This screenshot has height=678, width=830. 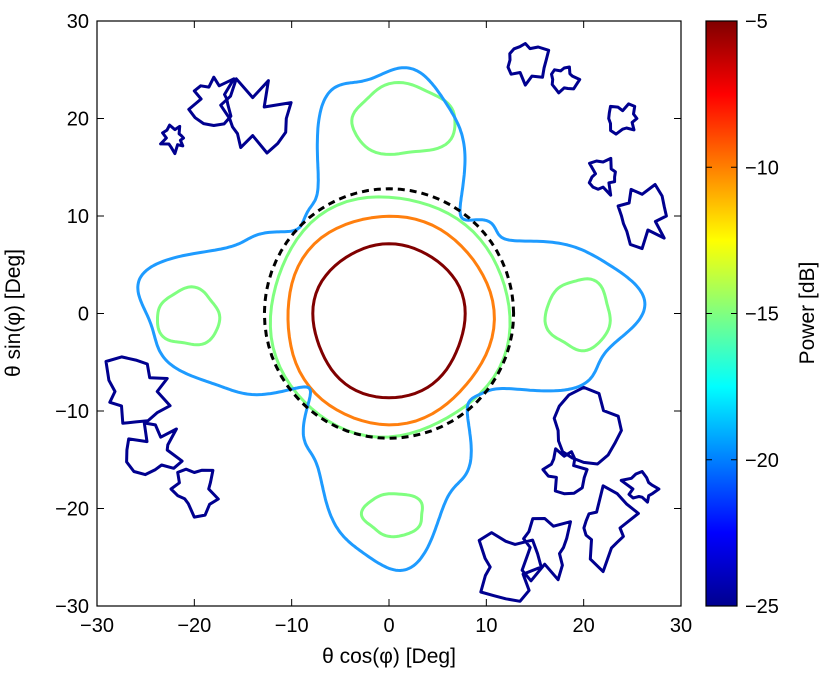 What do you see at coordinates (292, 626) in the screenshot?
I see `x-tick-label: −10` at bounding box center [292, 626].